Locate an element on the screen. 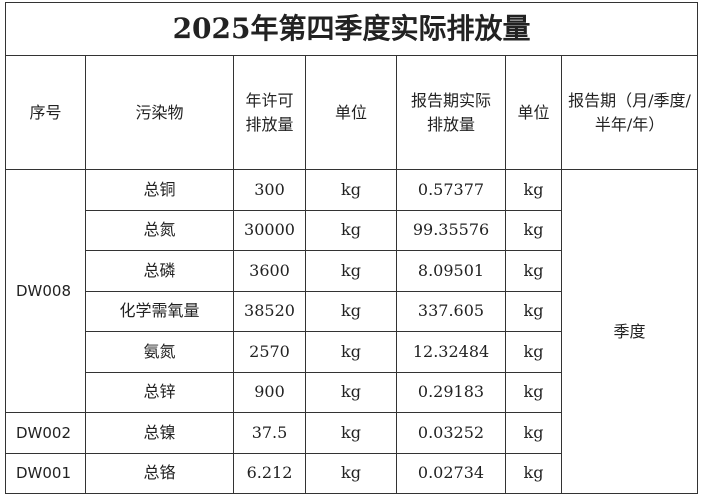  permit-amount: 38520 is located at coordinates (269, 311).